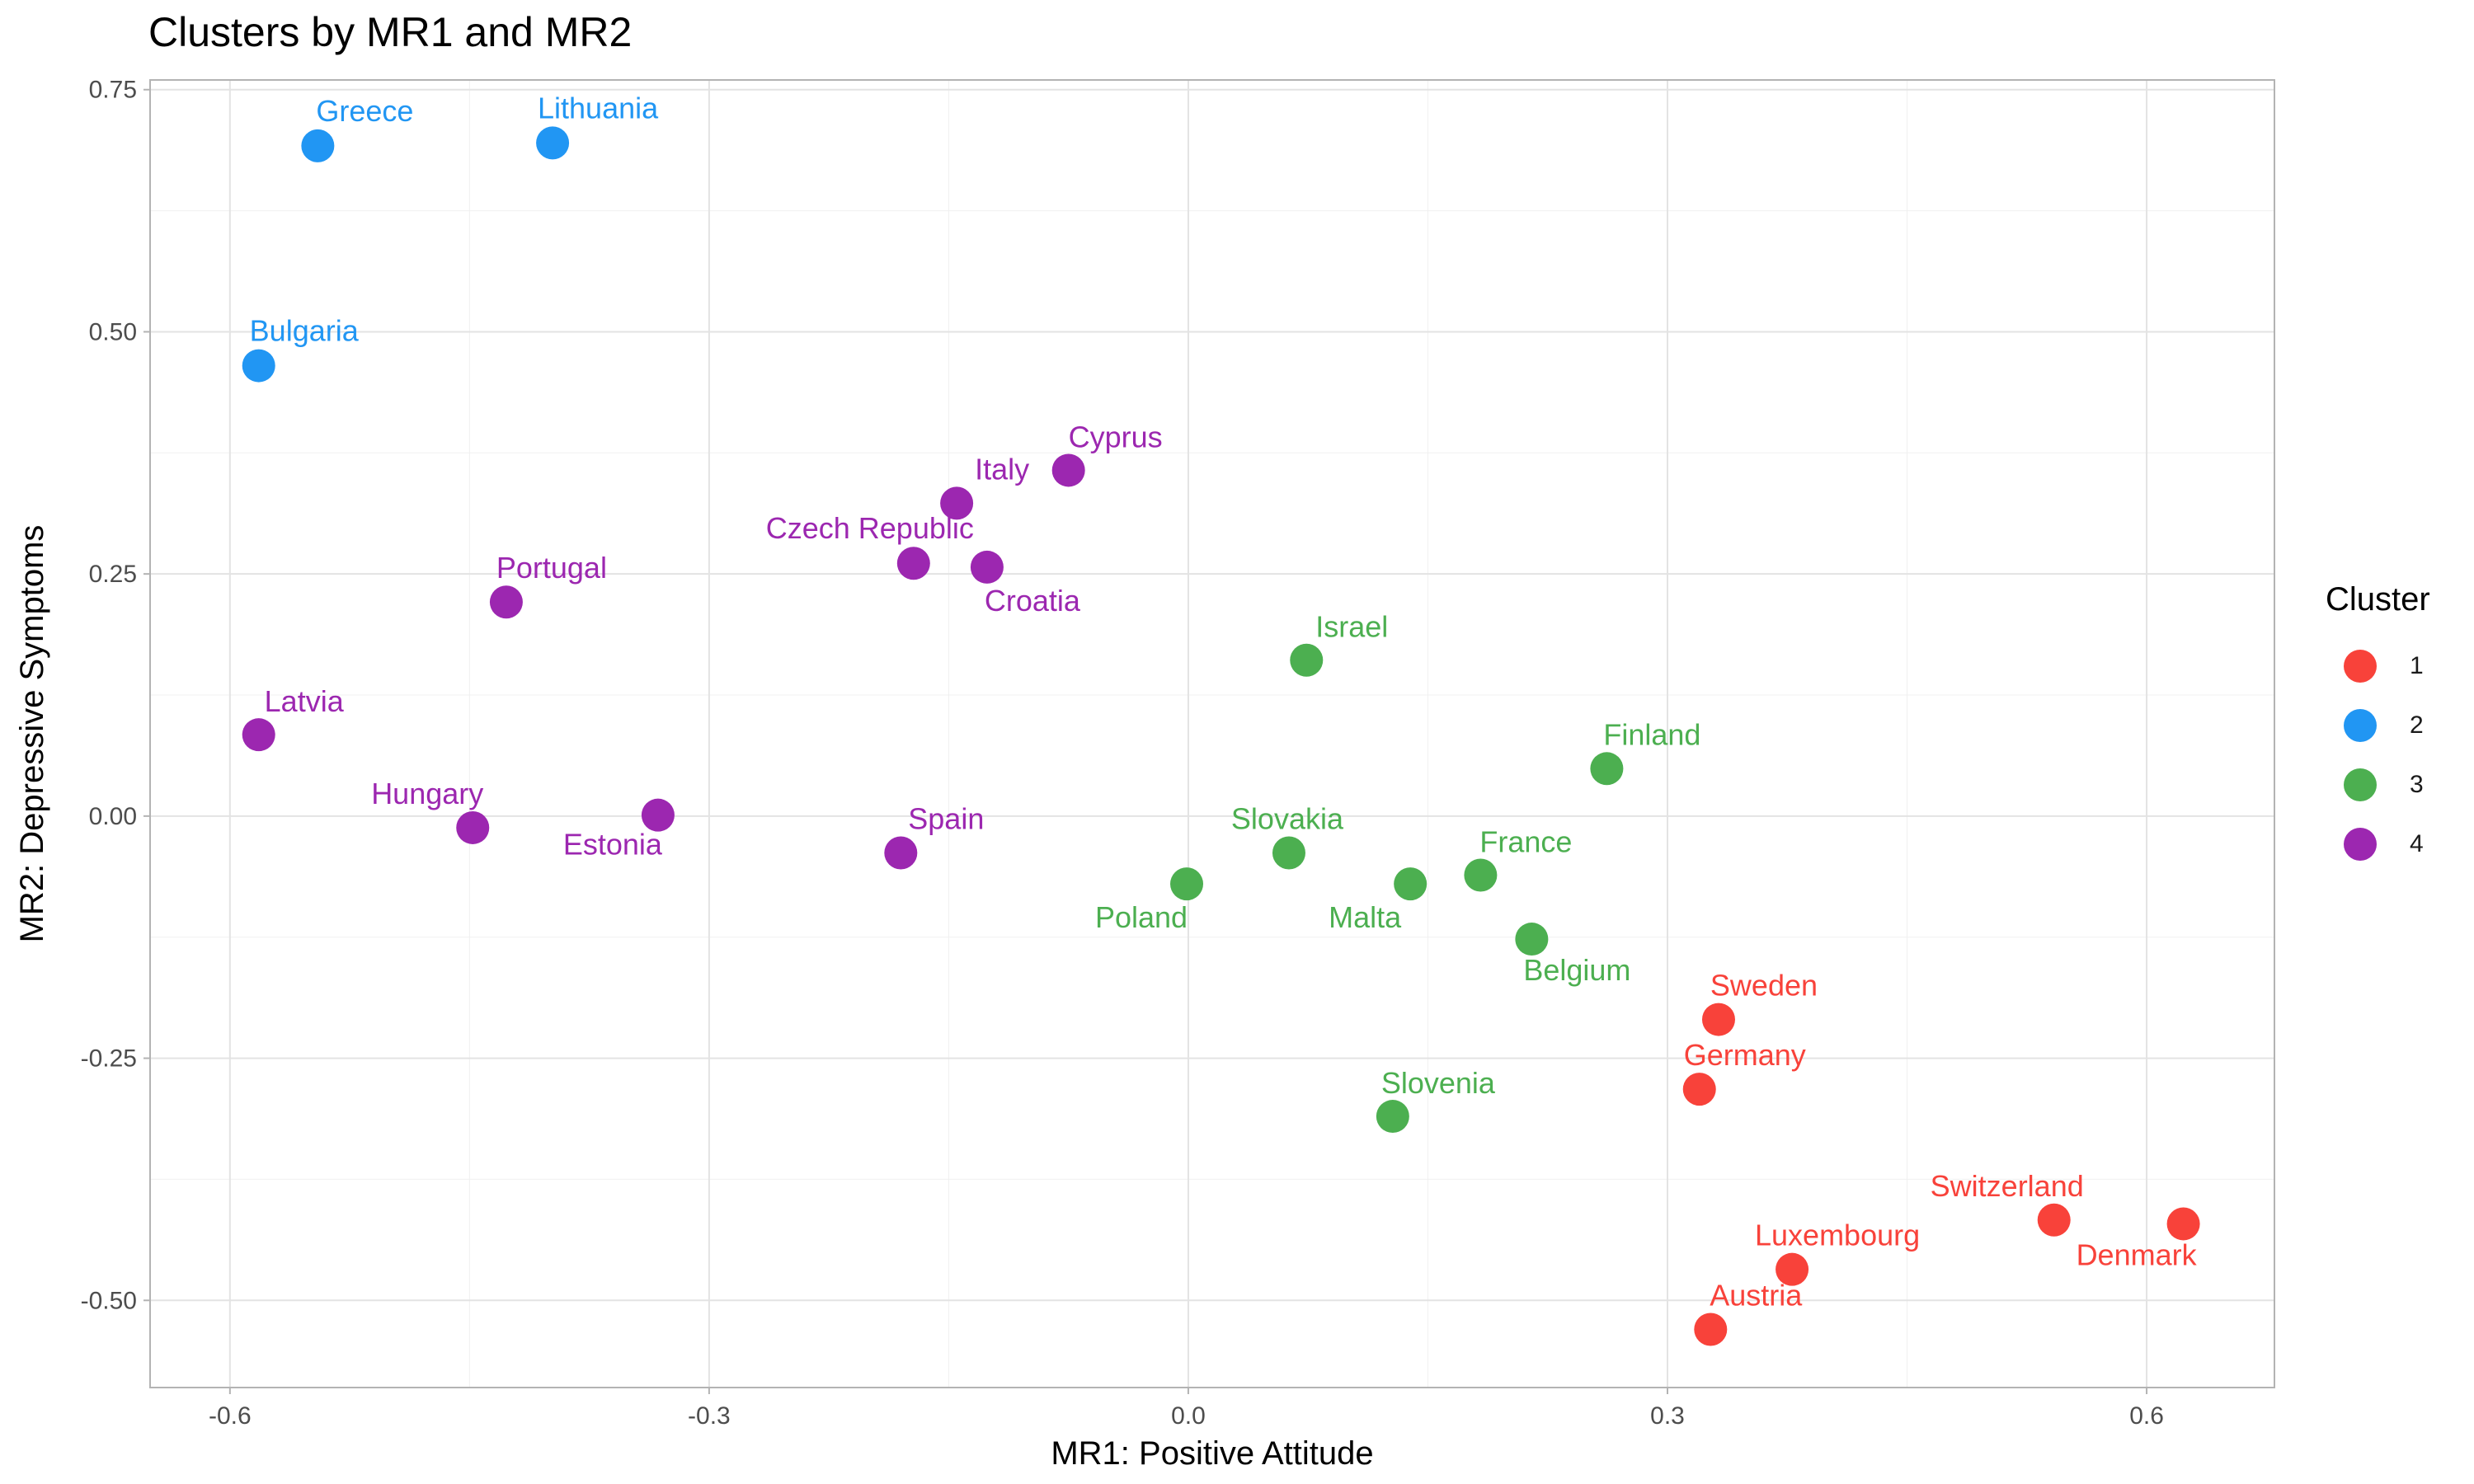 This screenshot has height=1484, width=2474. Describe the element at coordinates (2007, 1186) in the screenshot. I see `point-label-switzerland: Switzerland` at that location.